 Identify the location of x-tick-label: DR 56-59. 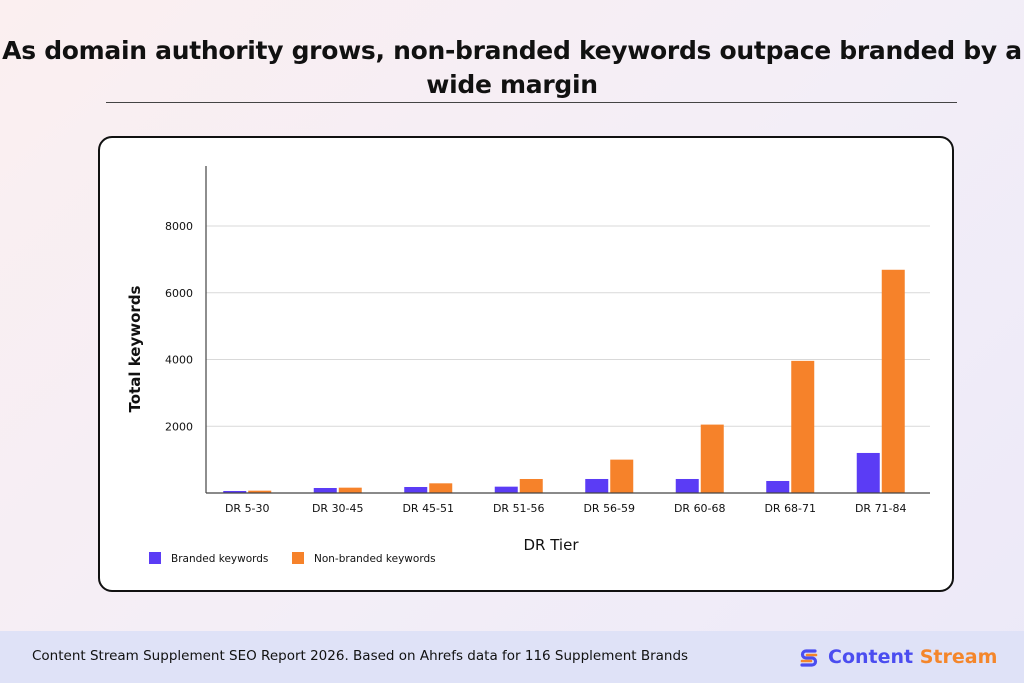
(609, 508).